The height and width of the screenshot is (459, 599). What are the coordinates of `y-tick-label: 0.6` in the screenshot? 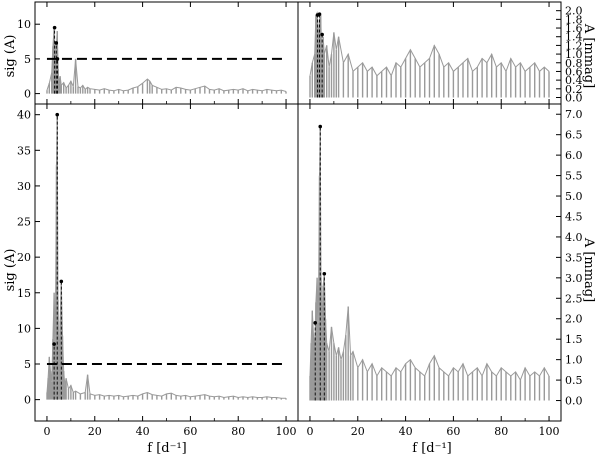 It's located at (574, 71).